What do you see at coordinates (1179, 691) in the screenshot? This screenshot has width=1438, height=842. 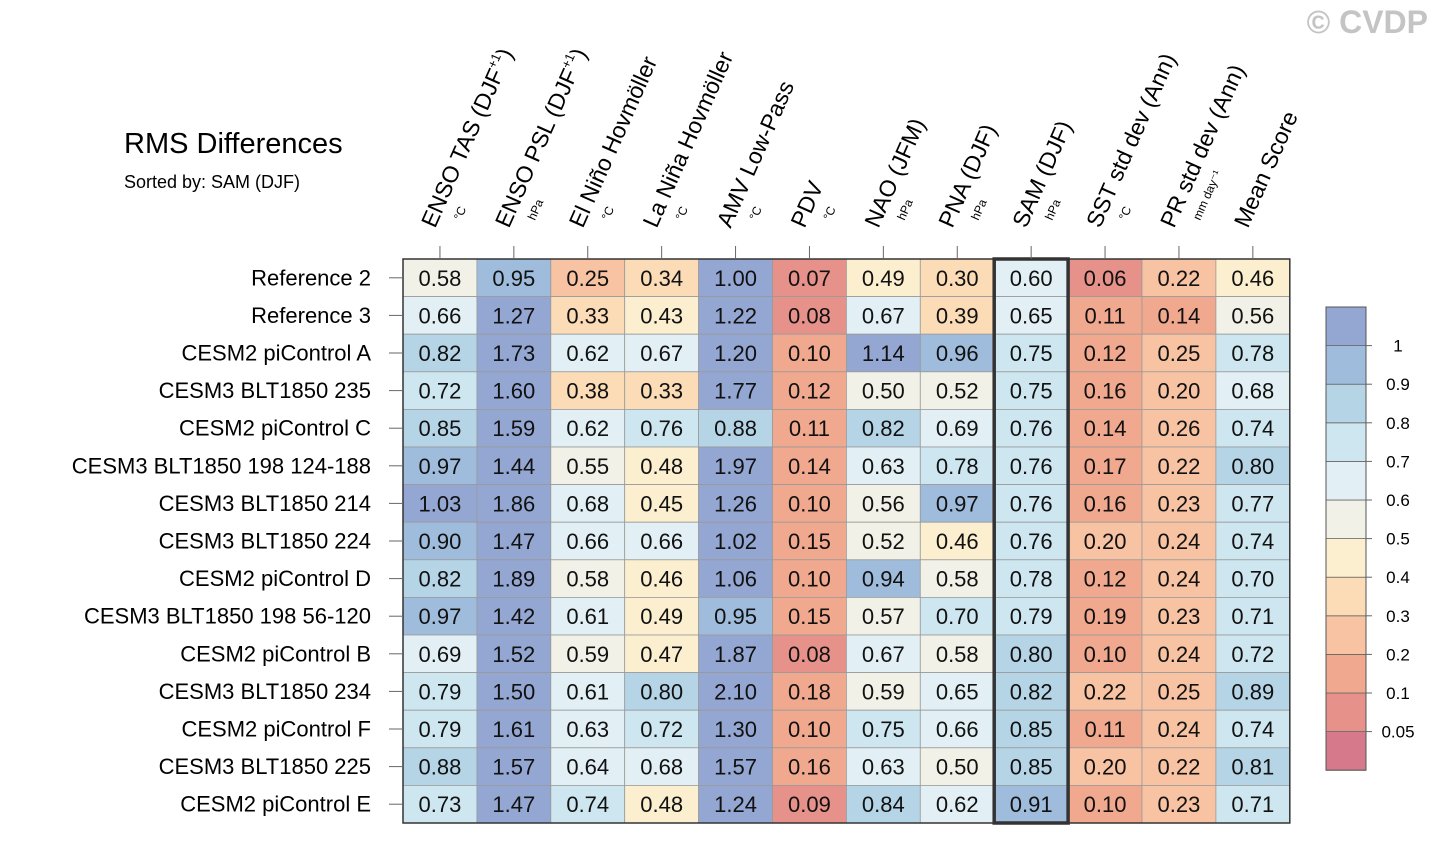 I see `cell-value: 0.25` at bounding box center [1179, 691].